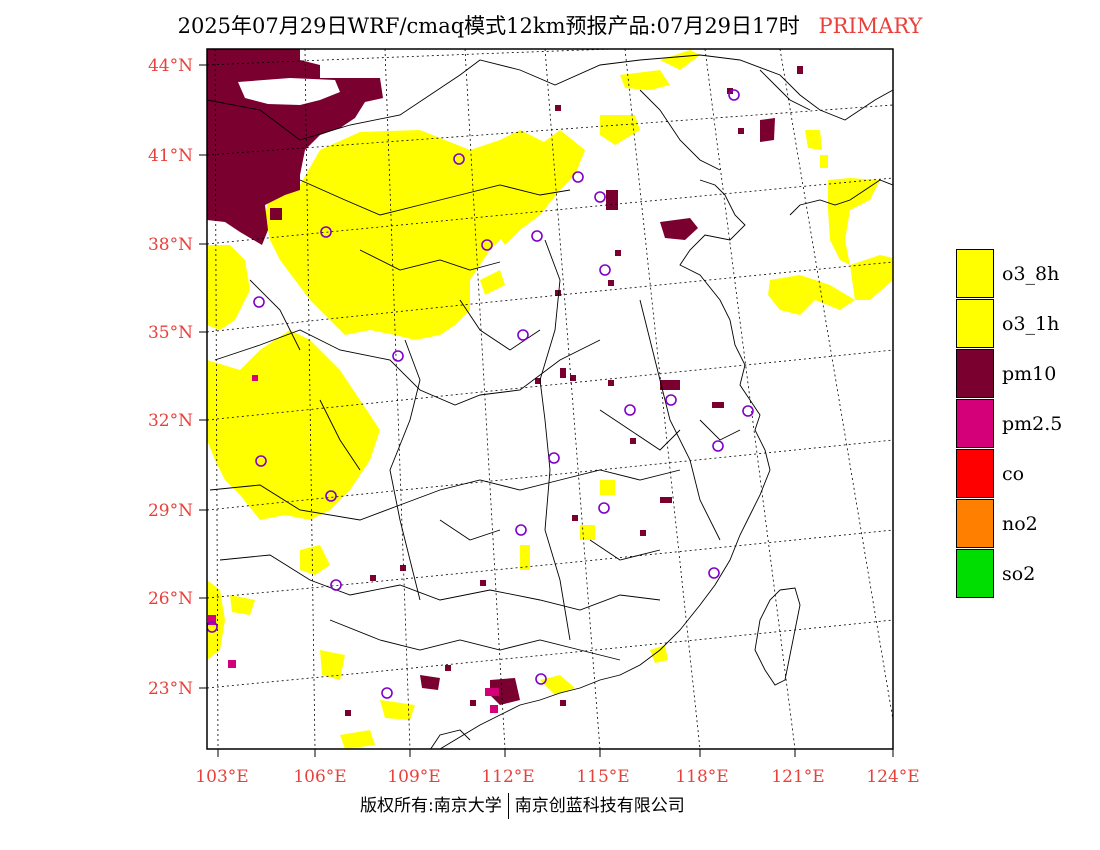 Image resolution: width=1100 pixels, height=850 pixels. I want to click on lat-label: 38°N, so click(170, 245).